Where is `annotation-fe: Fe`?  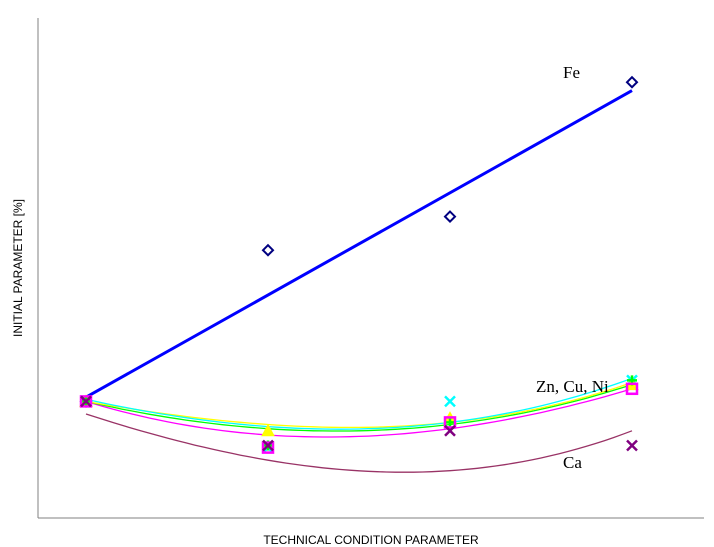 annotation-fe: Fe is located at coordinates (571, 72).